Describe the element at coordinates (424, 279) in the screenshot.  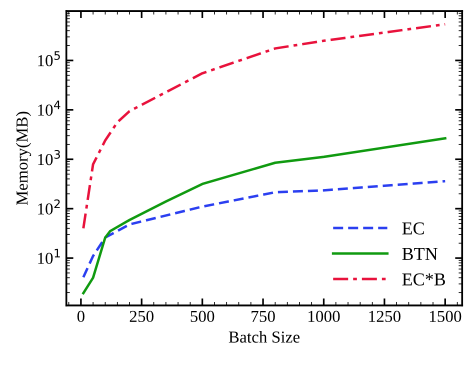
I see `legend-label: EC*B` at that location.